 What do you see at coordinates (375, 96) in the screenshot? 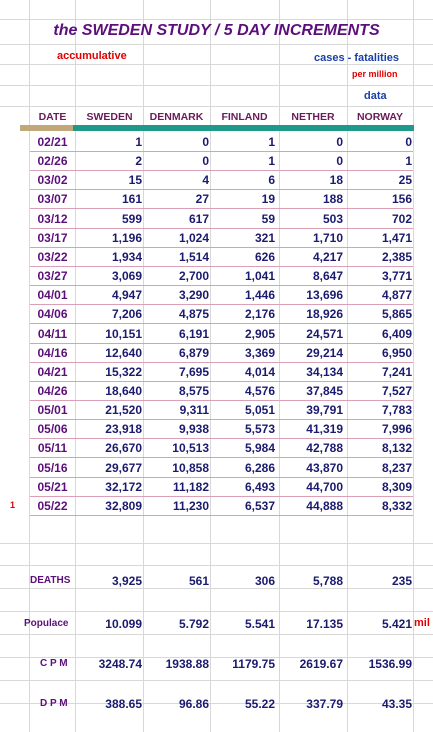
I see `data-label: data` at bounding box center [375, 96].